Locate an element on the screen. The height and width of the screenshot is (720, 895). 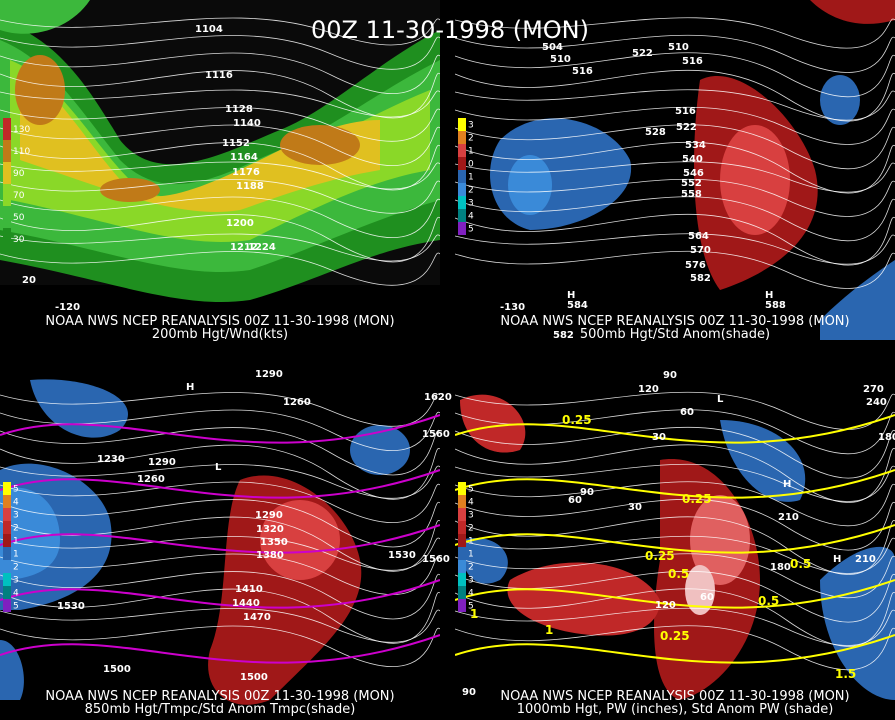
contour-label: 540 is located at coordinates (692, 159).